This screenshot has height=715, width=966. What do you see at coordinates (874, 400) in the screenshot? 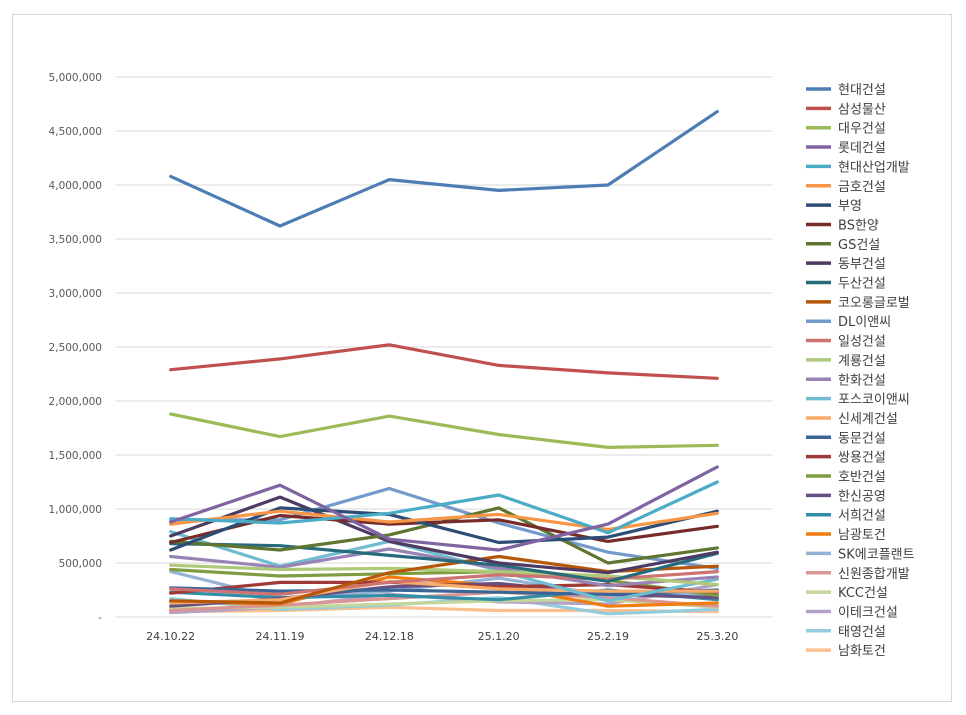
I see `legend-label: 포스코이앤씨` at bounding box center [874, 400].